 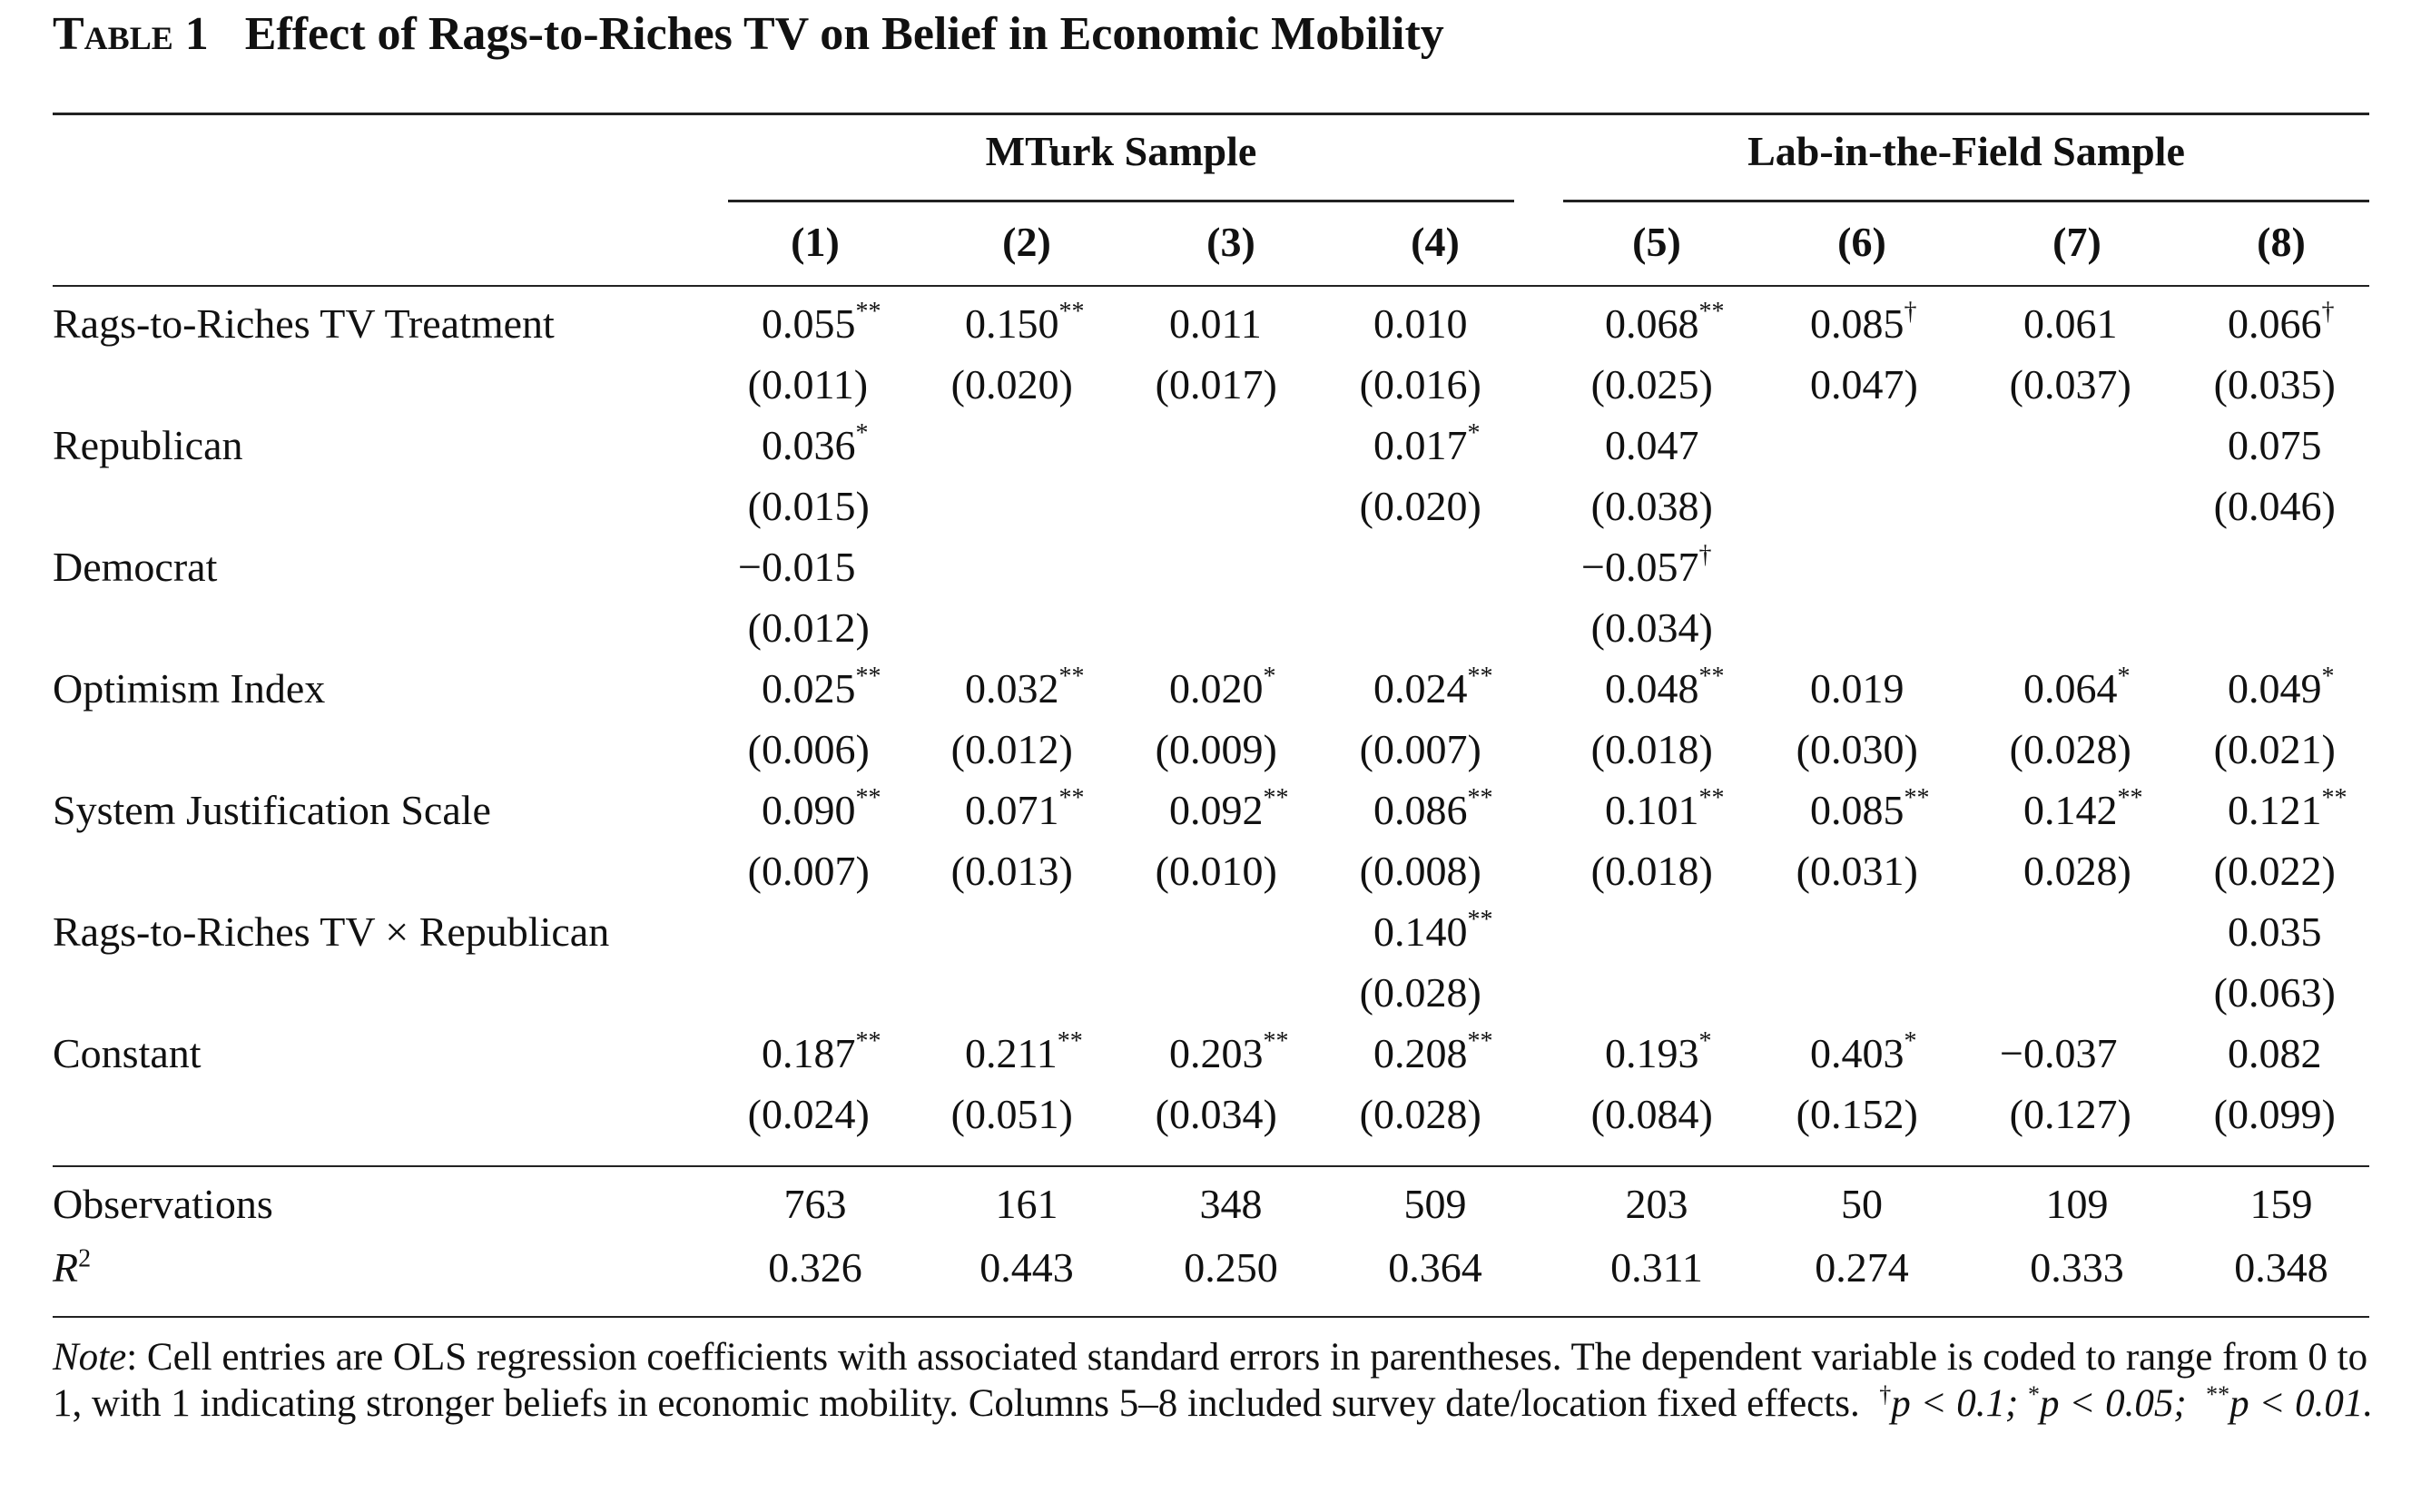 I want to click on cell-value: (0.127), so click(x=2070, y=1114).